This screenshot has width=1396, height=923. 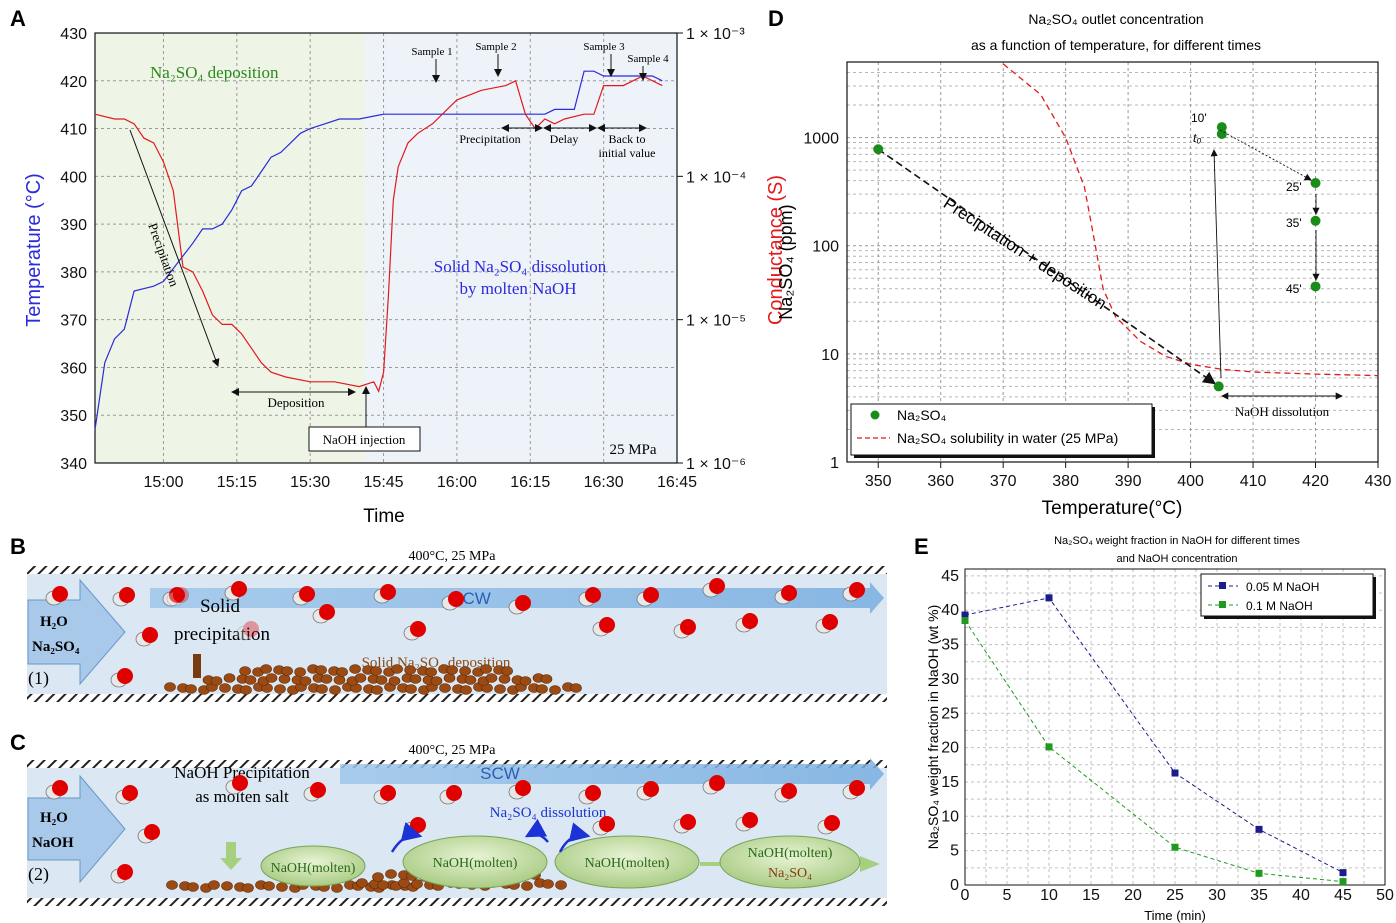 I want to click on panel-d-y-axis-label: Na₂SO₄ (ppm), so click(x=786, y=261).